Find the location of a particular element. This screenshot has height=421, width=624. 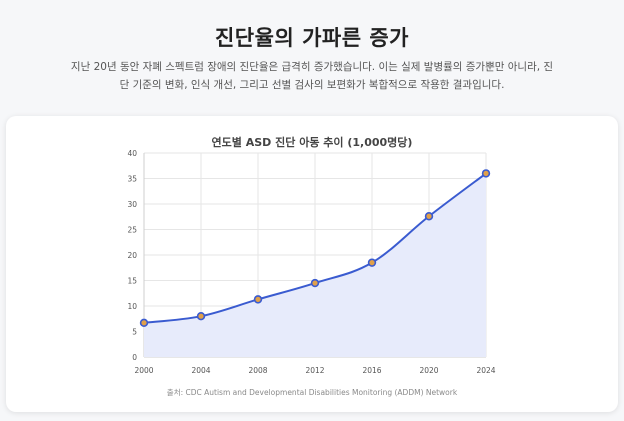

x-tick-label: 2008 is located at coordinates (257, 370).